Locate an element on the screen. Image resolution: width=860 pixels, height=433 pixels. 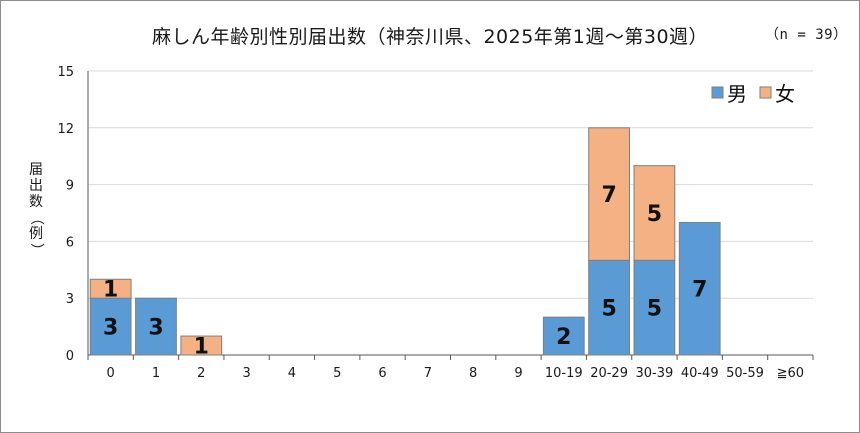
y-tick-label: 0 is located at coordinates (70, 356).